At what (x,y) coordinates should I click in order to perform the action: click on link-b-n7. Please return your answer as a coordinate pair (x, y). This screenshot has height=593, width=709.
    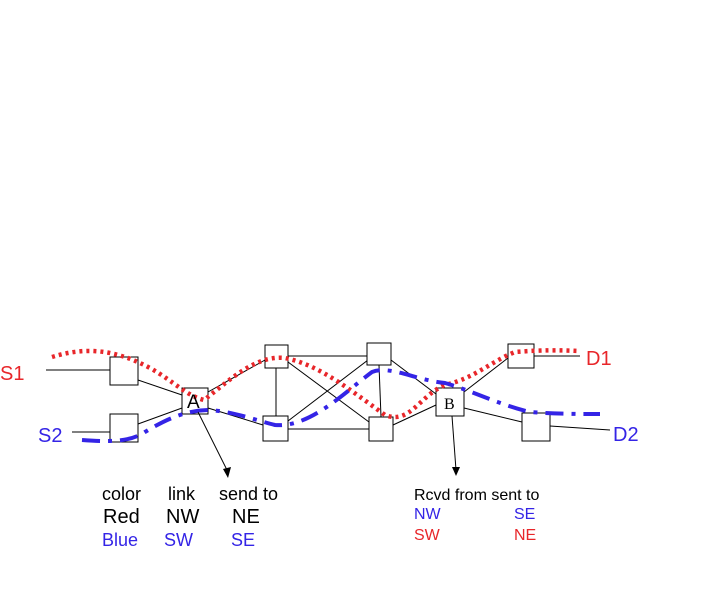
    Looking at the image, I should click on (486, 375).